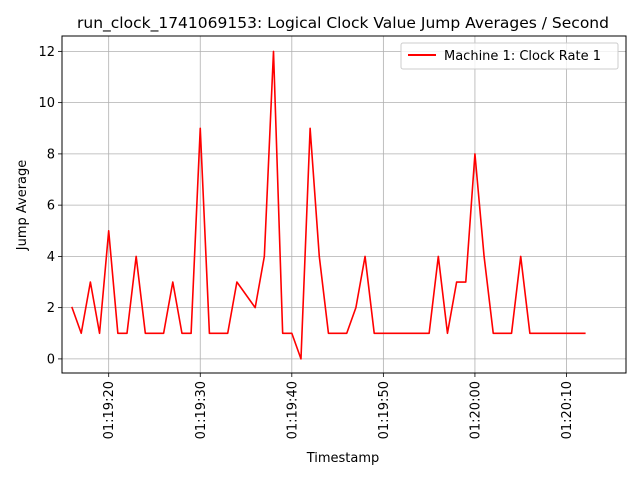  I want to click on legend-frame, so click(509, 56).